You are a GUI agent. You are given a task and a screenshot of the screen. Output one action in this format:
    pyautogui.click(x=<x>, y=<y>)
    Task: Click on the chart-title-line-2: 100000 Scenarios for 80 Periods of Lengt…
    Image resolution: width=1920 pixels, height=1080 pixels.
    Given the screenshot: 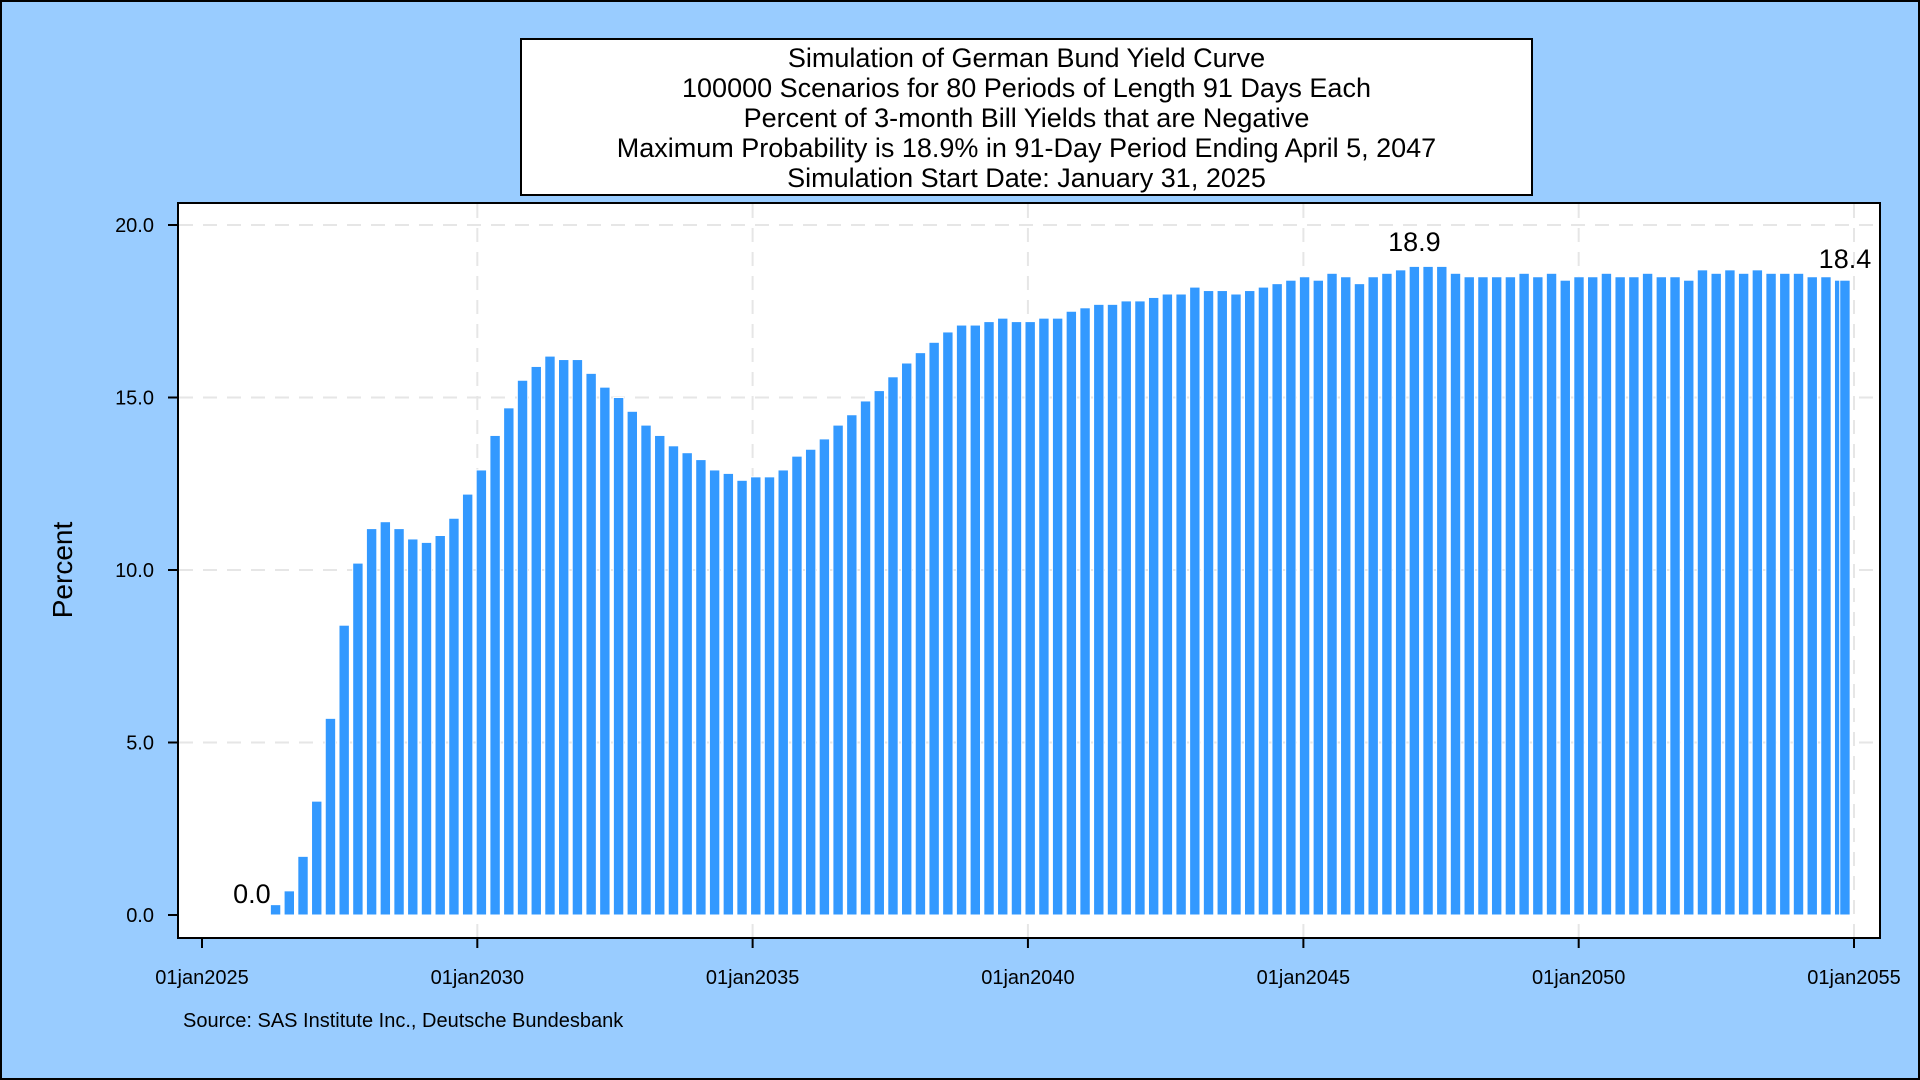 What is the action you would take?
    pyautogui.click(x=1026, y=88)
    